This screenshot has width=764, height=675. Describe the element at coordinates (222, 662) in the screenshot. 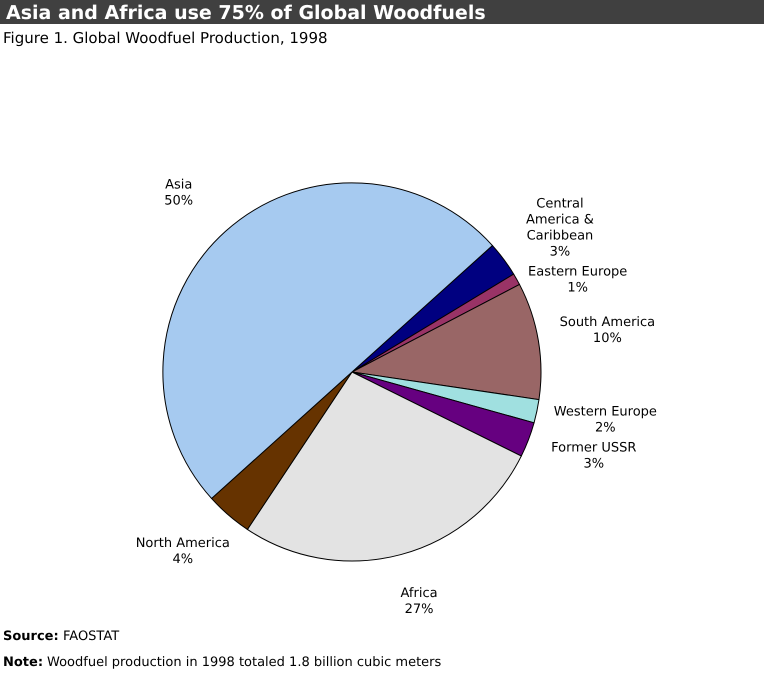

I see `text: Note: Woodfuel production in 1998 totaled 1.8 billion cubic meters` at that location.